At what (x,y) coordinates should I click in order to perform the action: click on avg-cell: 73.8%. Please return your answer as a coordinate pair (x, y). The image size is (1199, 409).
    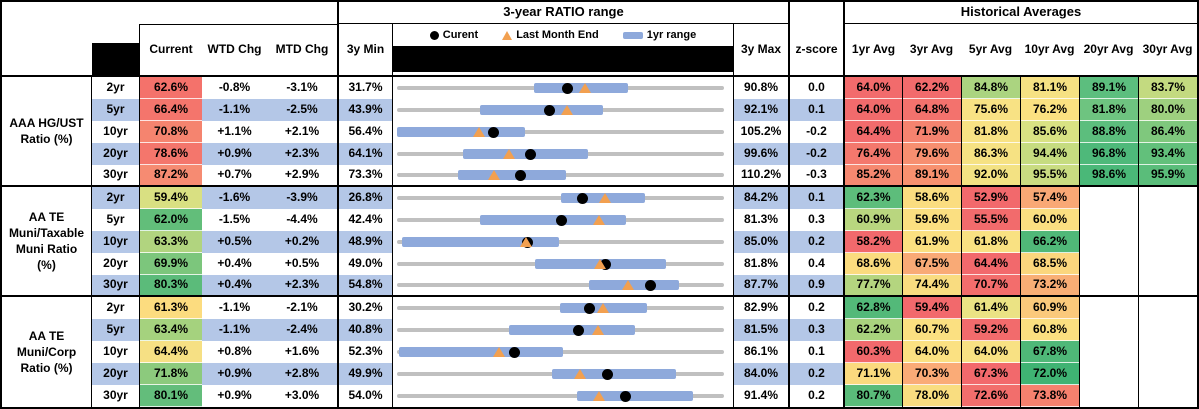
    Looking at the image, I should click on (1049, 396).